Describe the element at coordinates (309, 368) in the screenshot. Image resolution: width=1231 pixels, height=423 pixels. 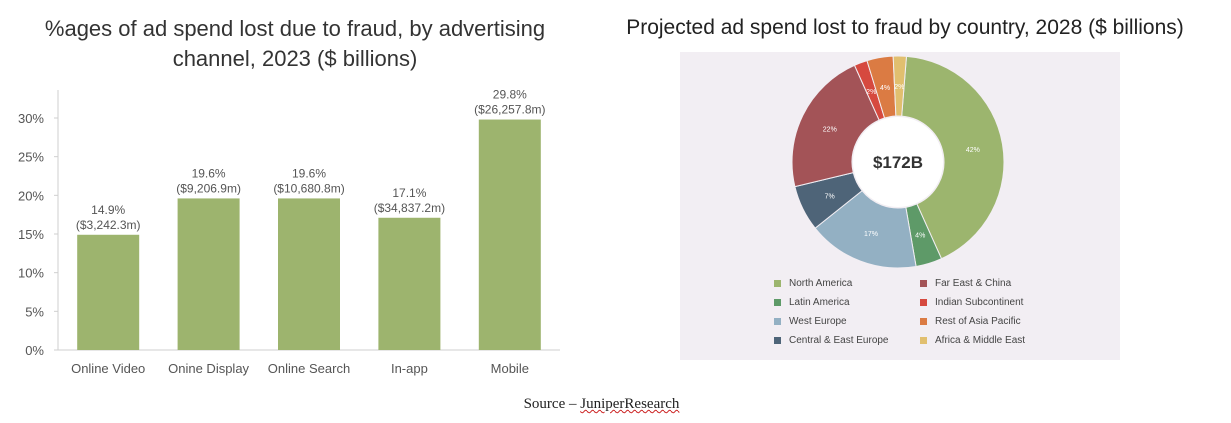
I see `x-tick-label: Online Search` at that location.